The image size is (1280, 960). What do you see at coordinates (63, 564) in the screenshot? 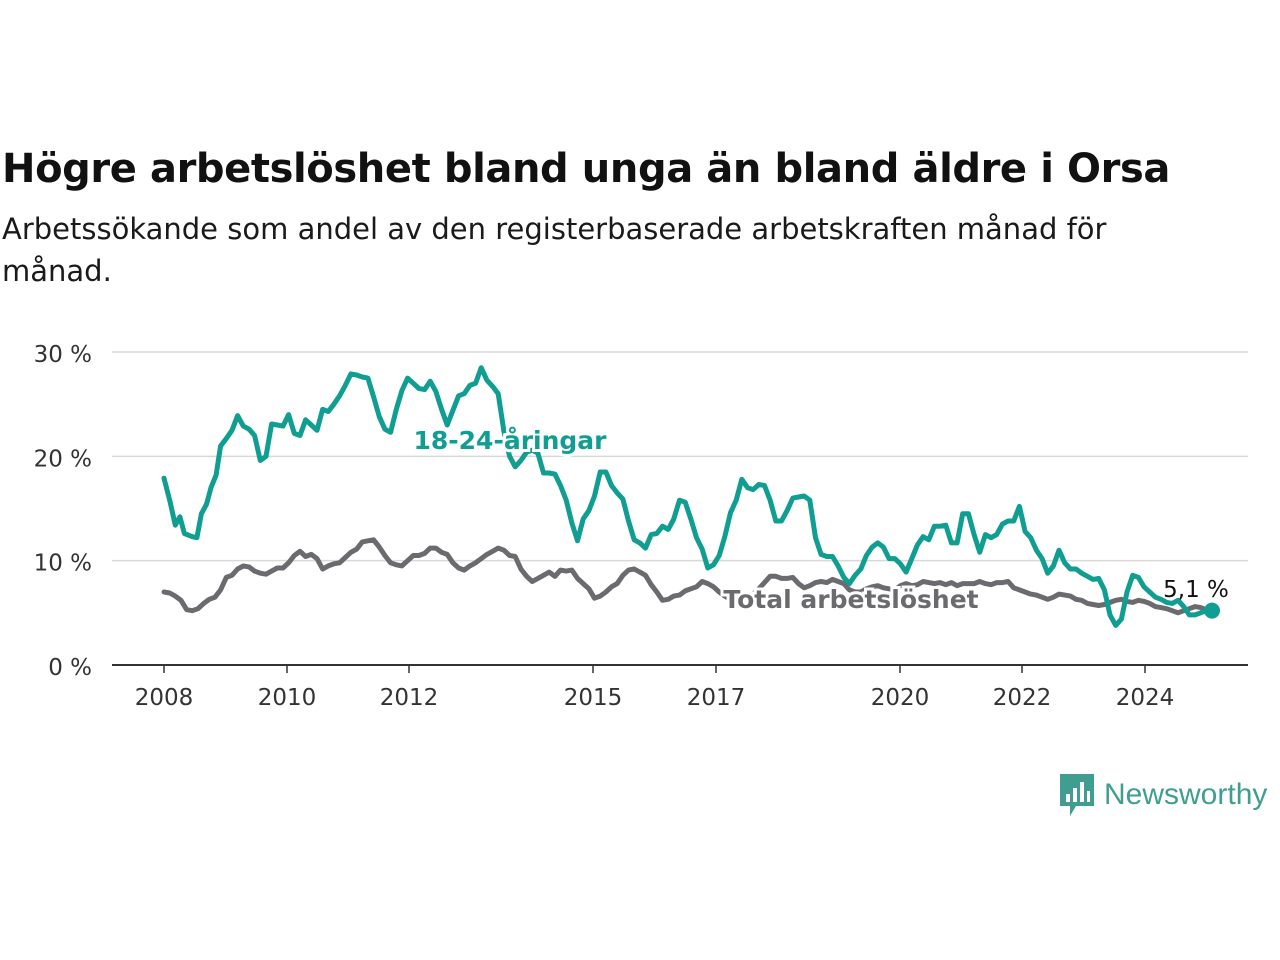
I see `y-tick-label: 10 %` at bounding box center [63, 564].